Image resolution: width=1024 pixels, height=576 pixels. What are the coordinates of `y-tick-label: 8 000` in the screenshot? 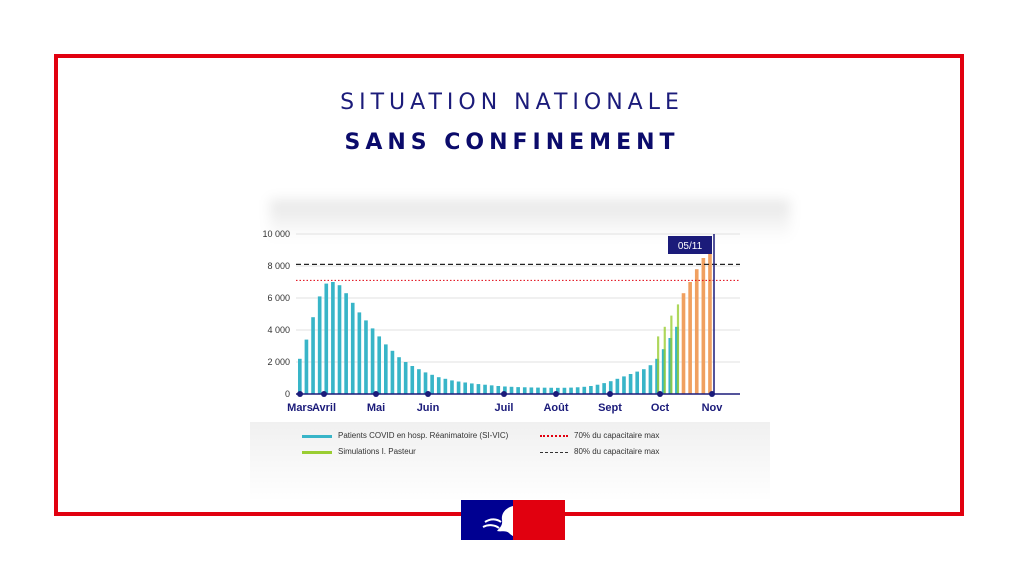 It's located at (278, 266).